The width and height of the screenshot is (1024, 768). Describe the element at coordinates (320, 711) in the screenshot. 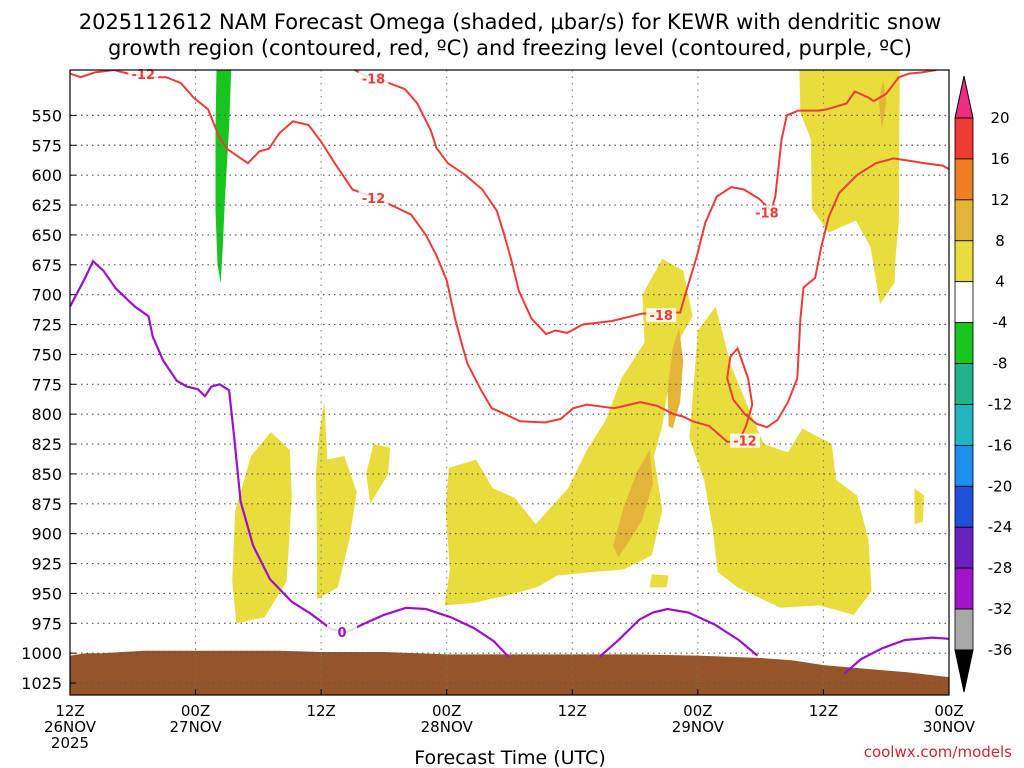

I see `xtick-label-24-0: 12Z` at that location.